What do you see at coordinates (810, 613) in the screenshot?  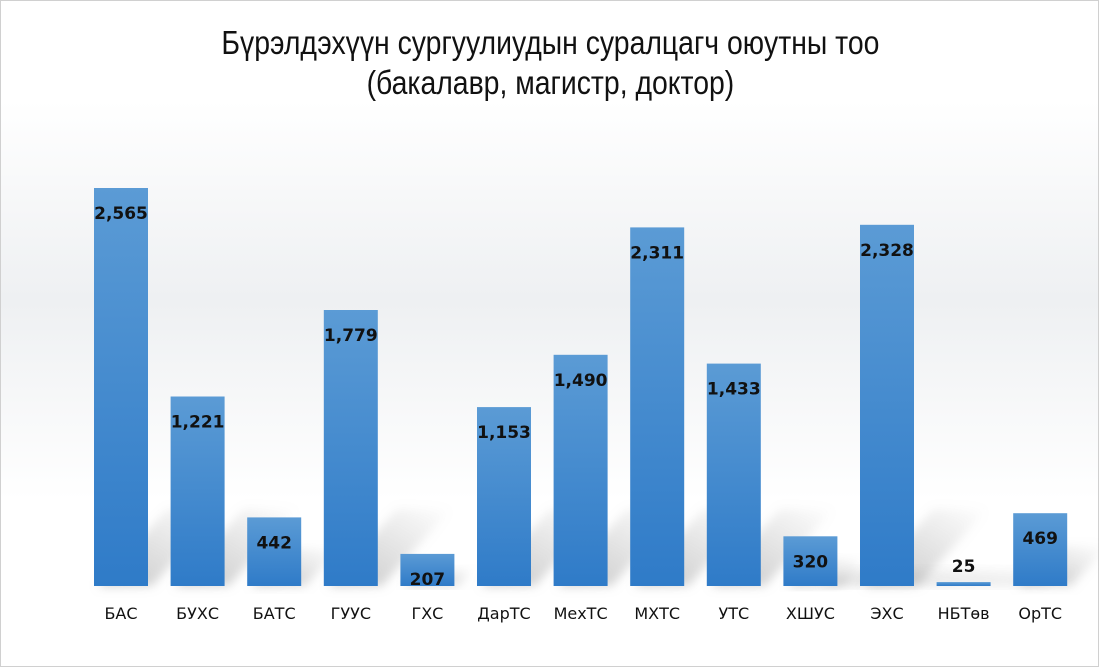 I see `category-label-ХШУС: ХШУС` at bounding box center [810, 613].